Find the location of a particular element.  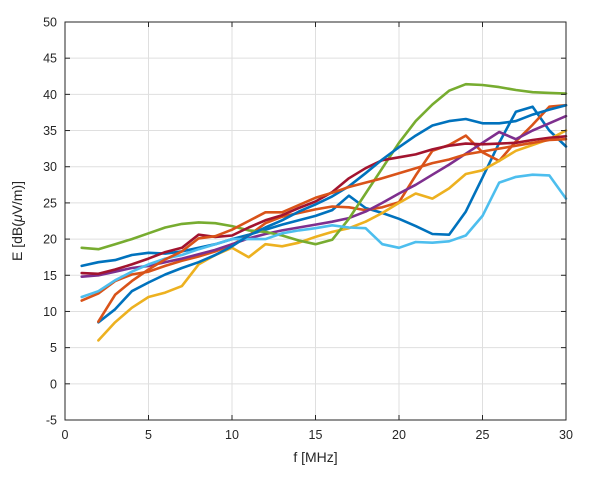

y-tick-label: 0 is located at coordinates (53, 384).